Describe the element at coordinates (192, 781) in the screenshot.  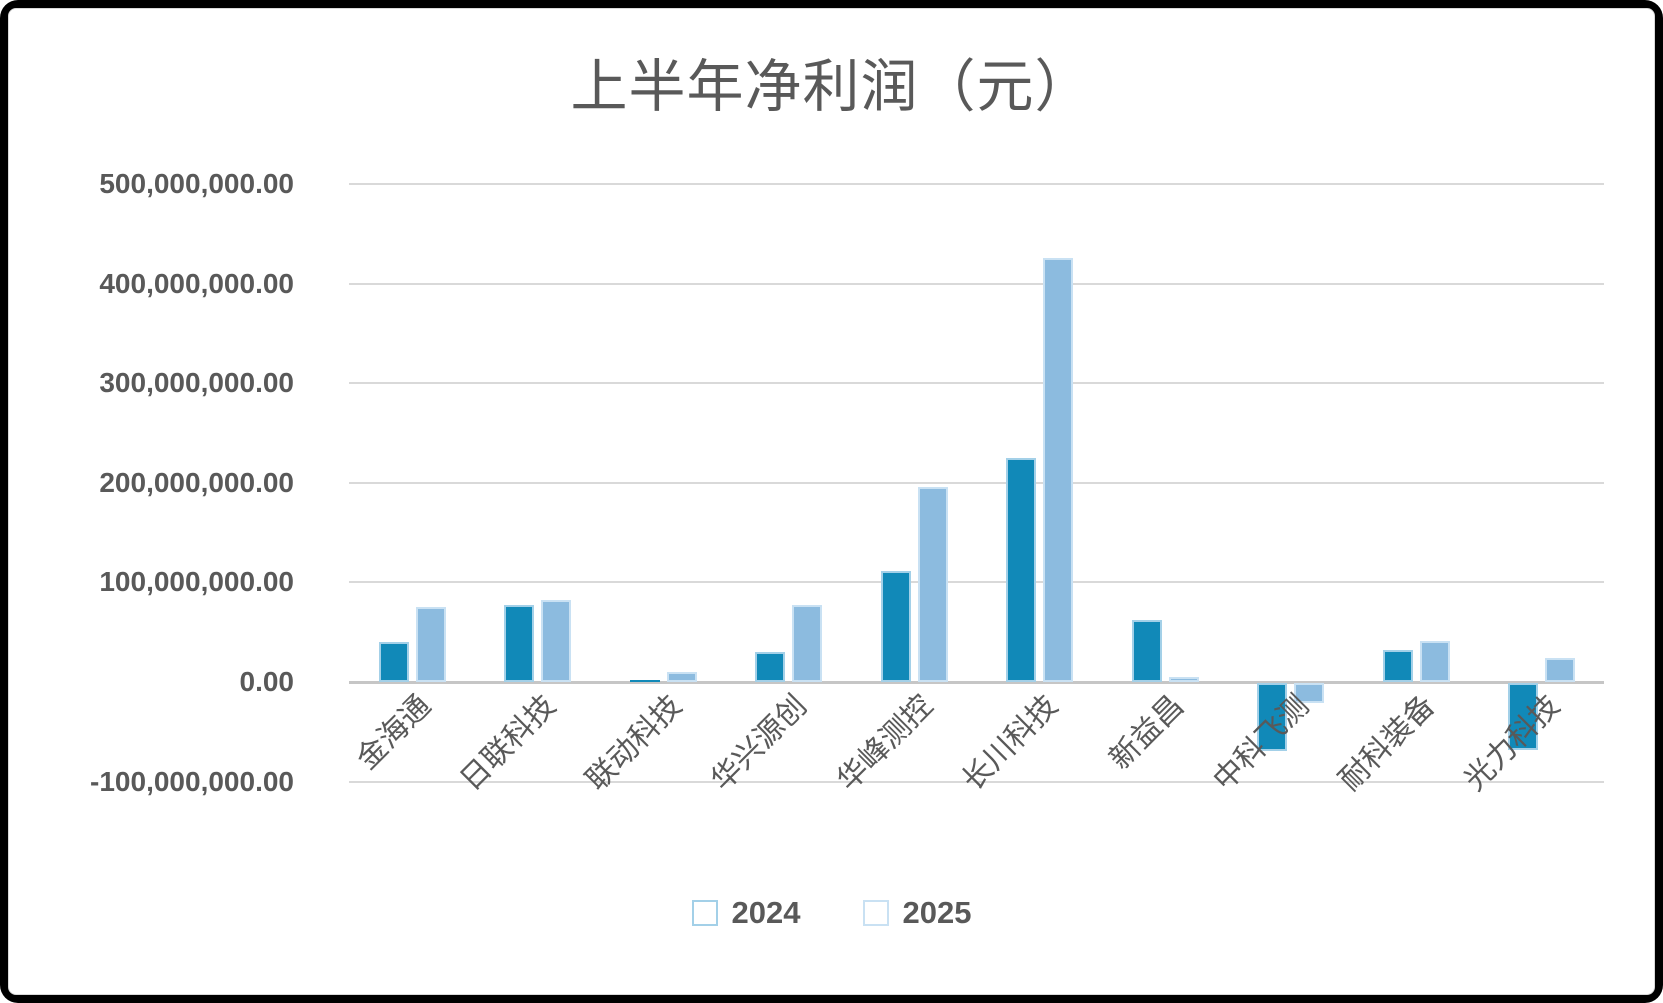
I see `y-axis-tick-label: -100,000,000.00` at that location.